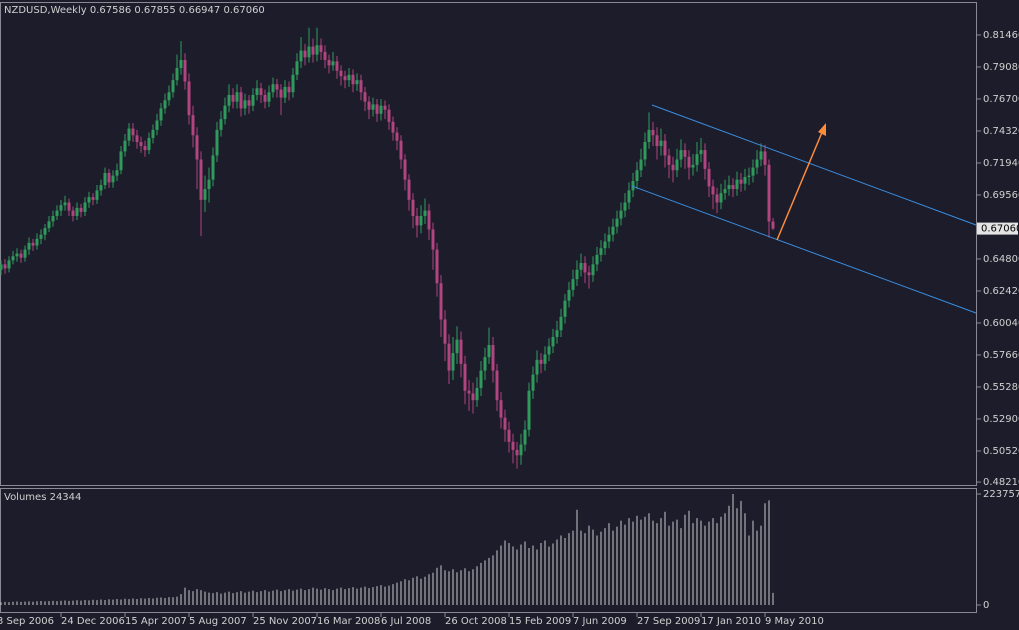 The image size is (1019, 630). What do you see at coordinates (27, 621) in the screenshot?
I see `x-tick-label: 3 Sep 2006` at bounding box center [27, 621].